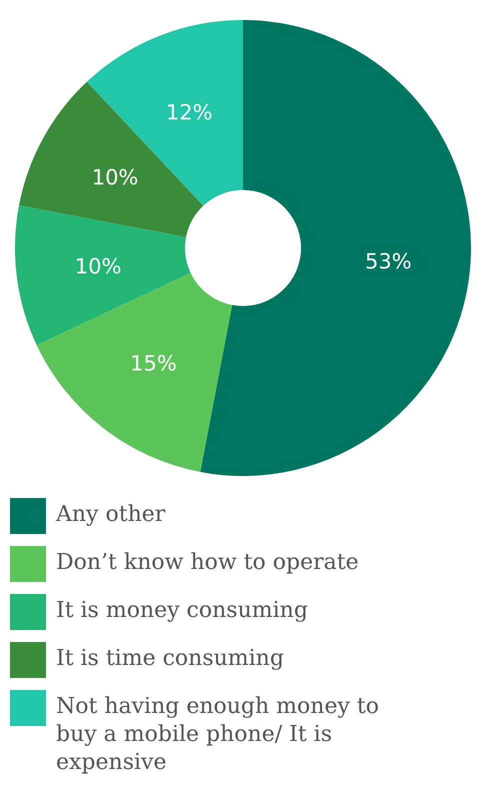  What do you see at coordinates (182, 611) in the screenshot?
I see `legend-label: It is money consuming` at bounding box center [182, 611].